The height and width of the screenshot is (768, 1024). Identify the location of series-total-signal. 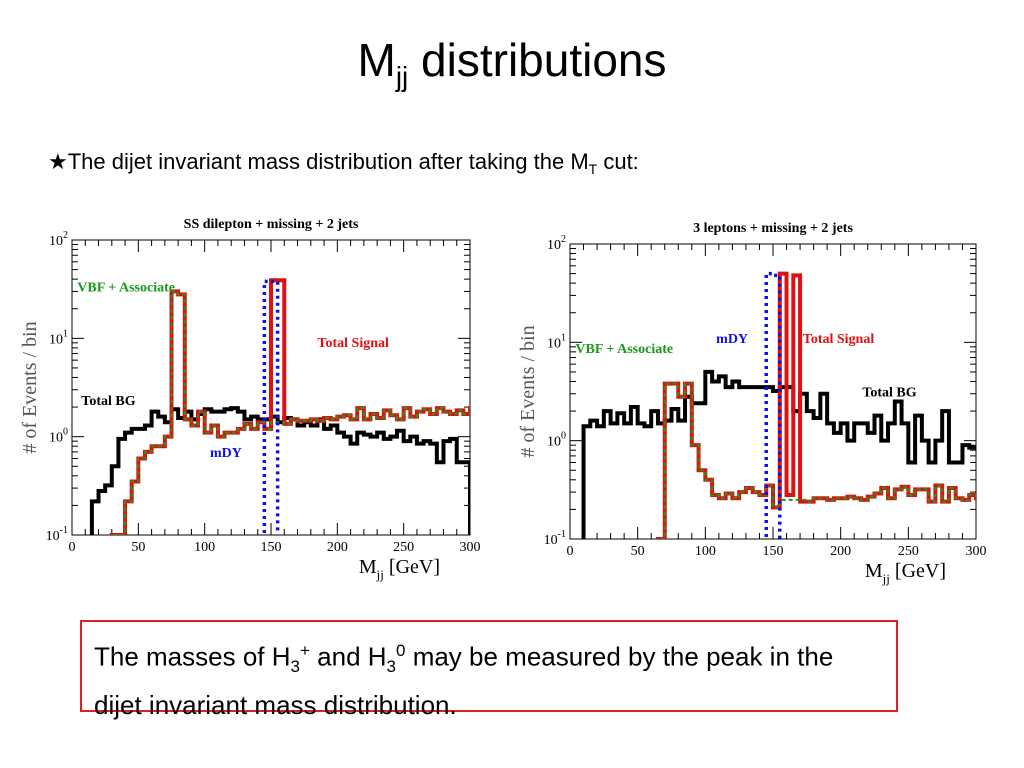
(289, 406).